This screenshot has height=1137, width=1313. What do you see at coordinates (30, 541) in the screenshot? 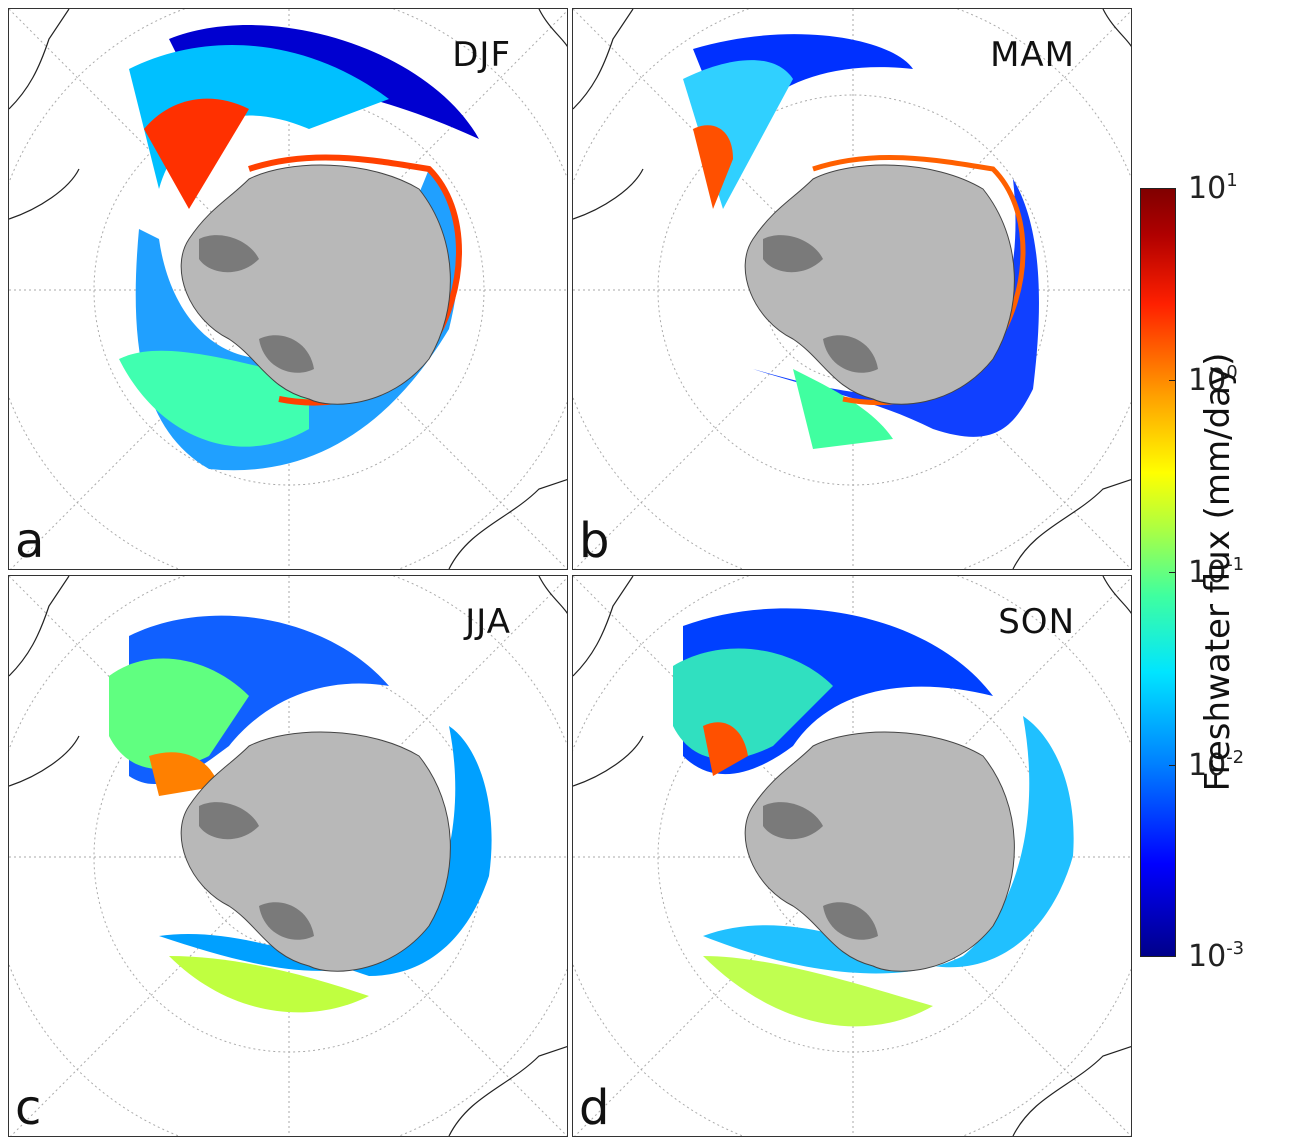
I see `panel-letter: a` at bounding box center [30, 541].